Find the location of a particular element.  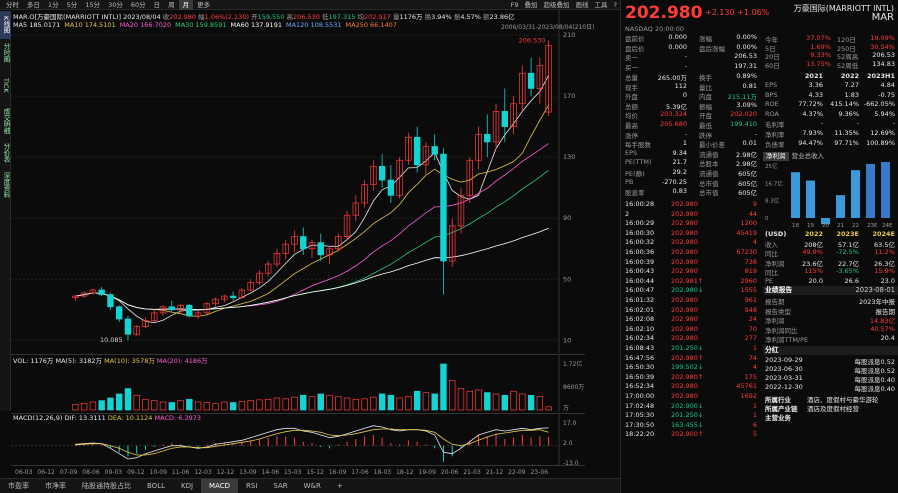

indicator-tab-4: KDJ is located at coordinates (187, 486).